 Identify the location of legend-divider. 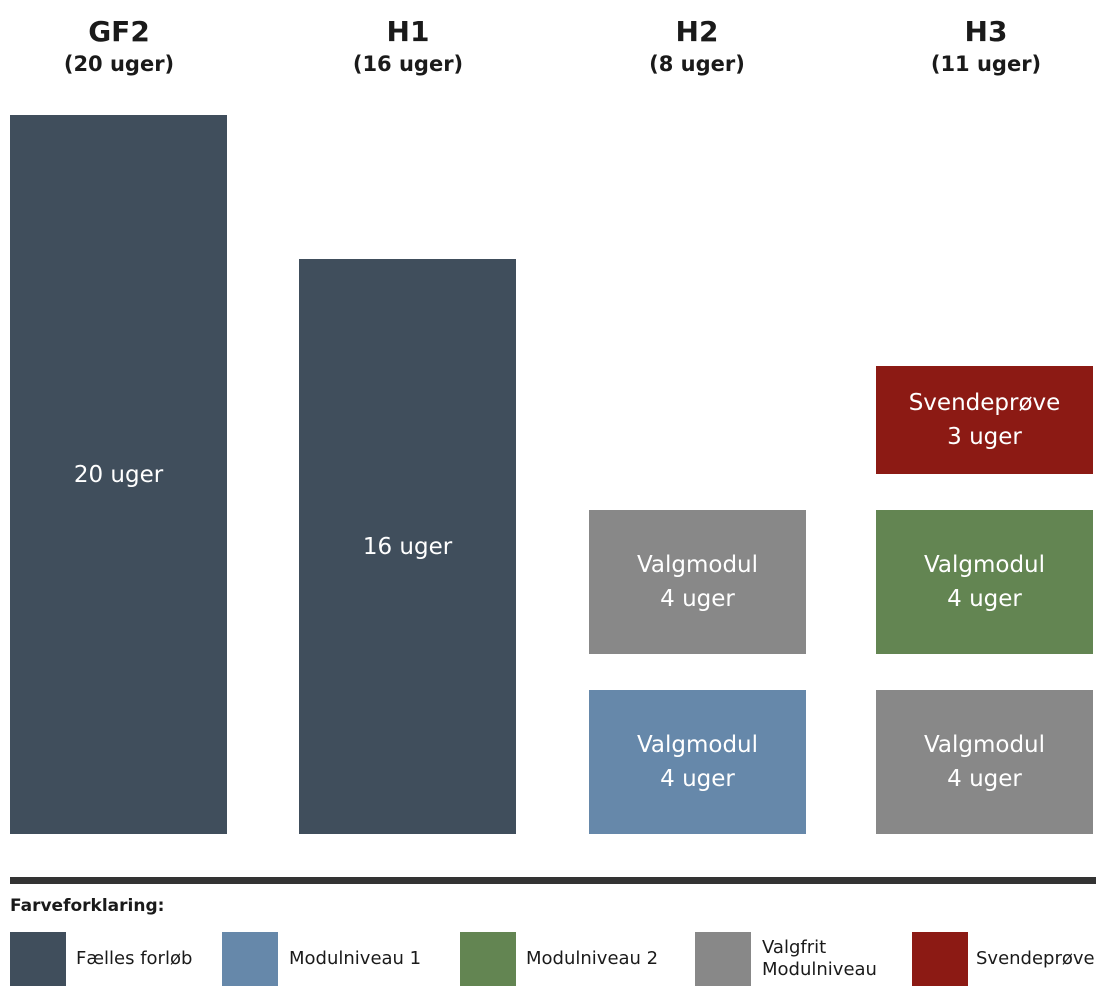
(553, 880).